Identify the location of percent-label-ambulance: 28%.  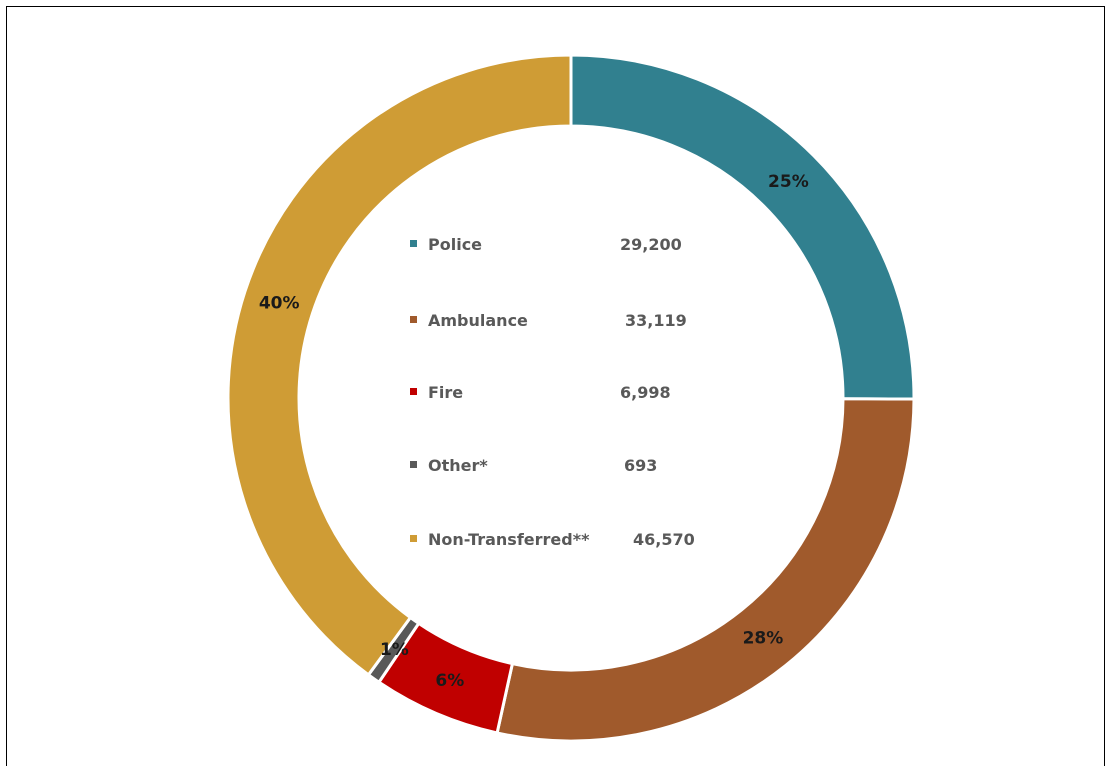
(763, 639).